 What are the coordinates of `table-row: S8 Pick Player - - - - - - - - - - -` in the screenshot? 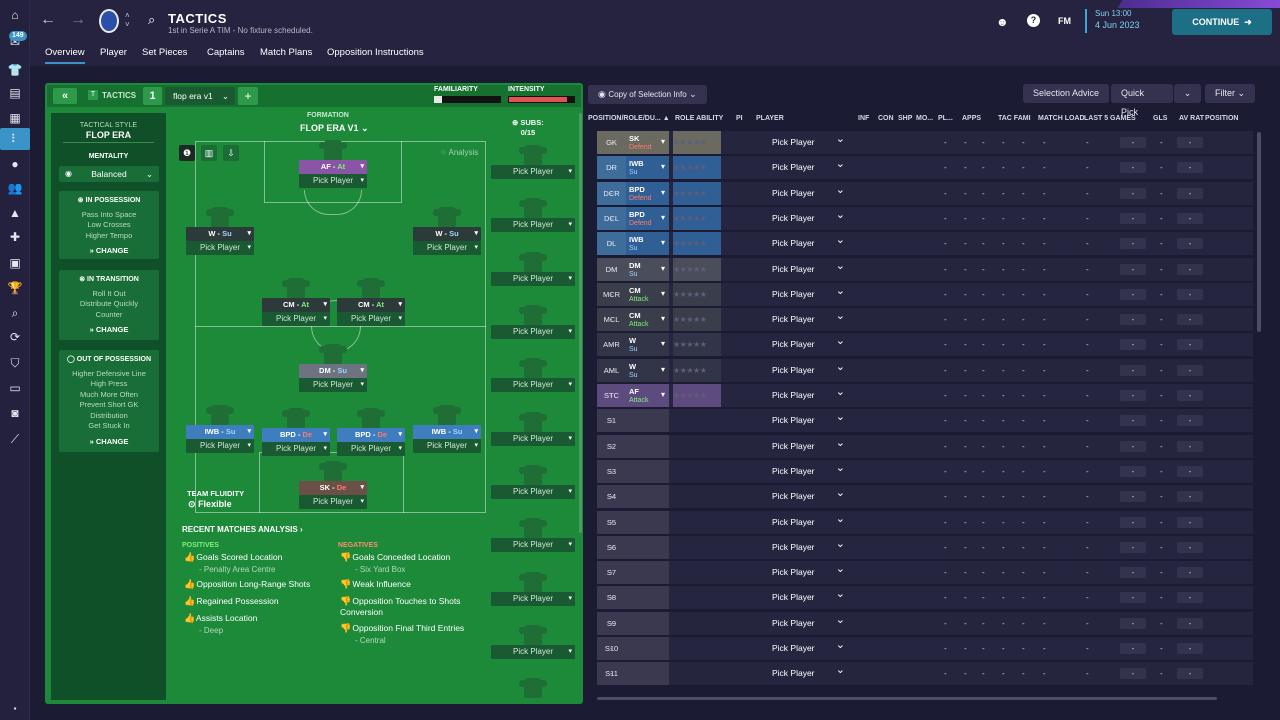 It's located at (925, 596).